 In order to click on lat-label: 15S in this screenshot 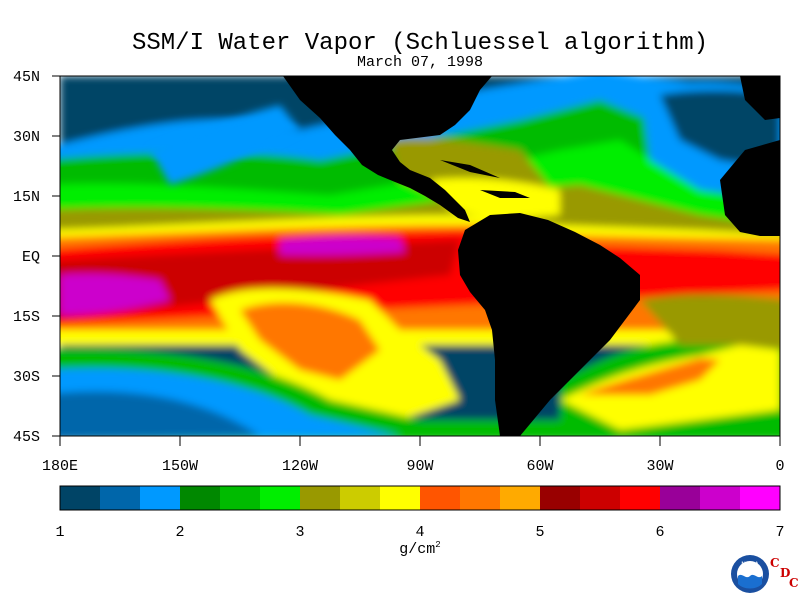, I will do `click(26, 317)`.